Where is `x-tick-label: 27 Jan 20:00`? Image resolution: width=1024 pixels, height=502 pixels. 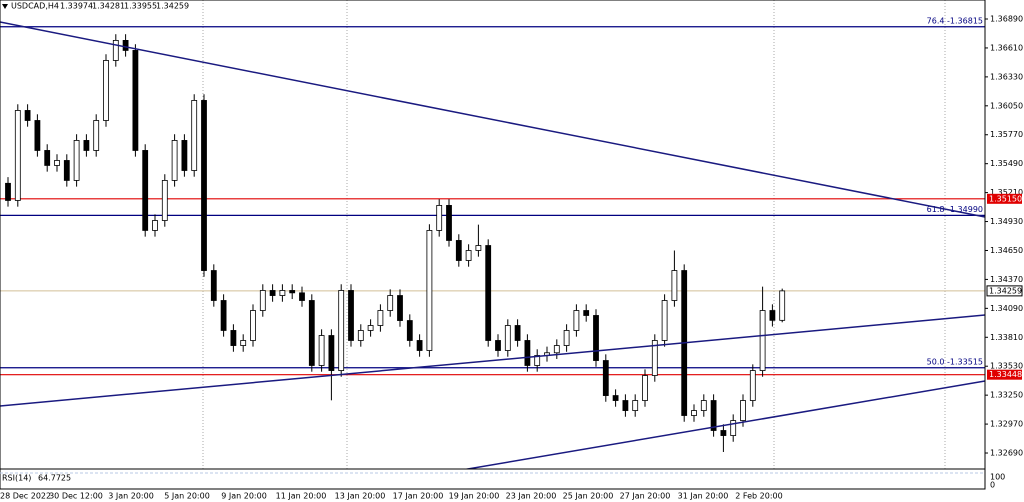
x-tick-label: 27 Jan 20:00 is located at coordinates (645, 496).